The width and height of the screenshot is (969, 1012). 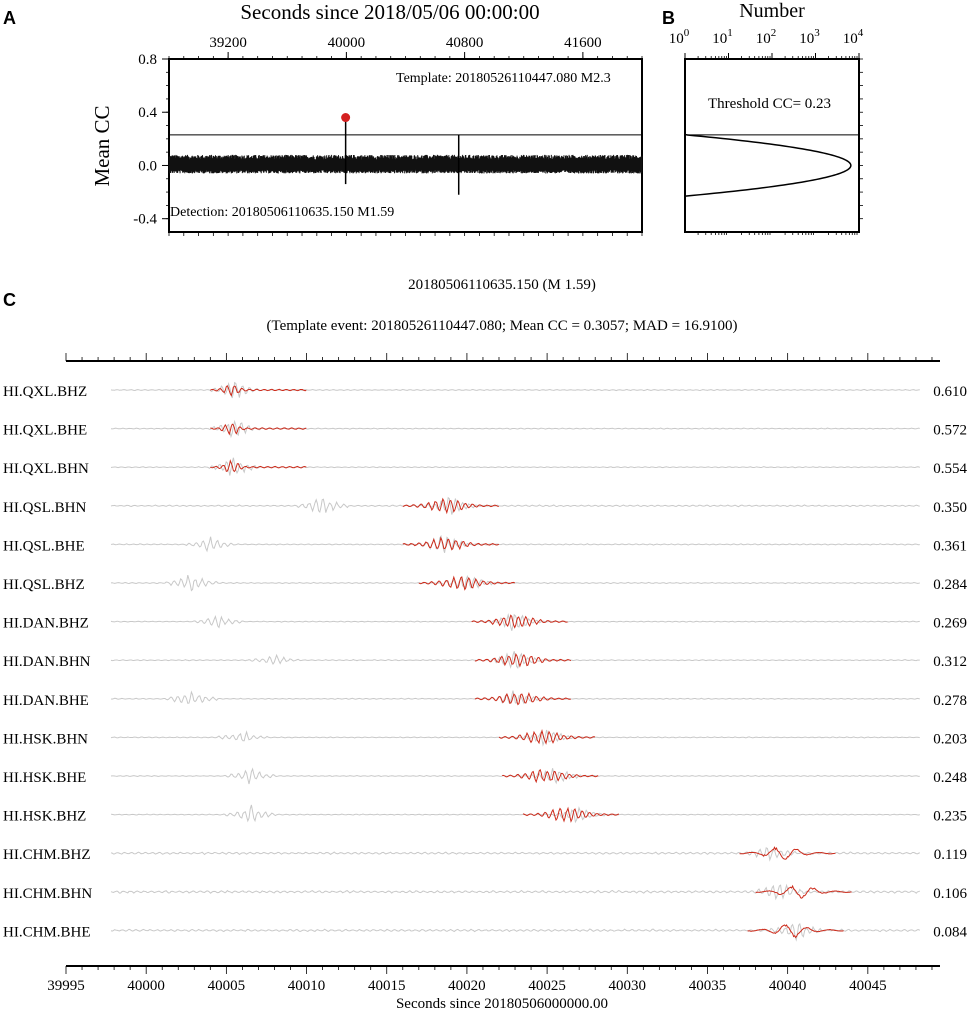 I want to click on cc-value: 0.278, so click(x=950, y=701).